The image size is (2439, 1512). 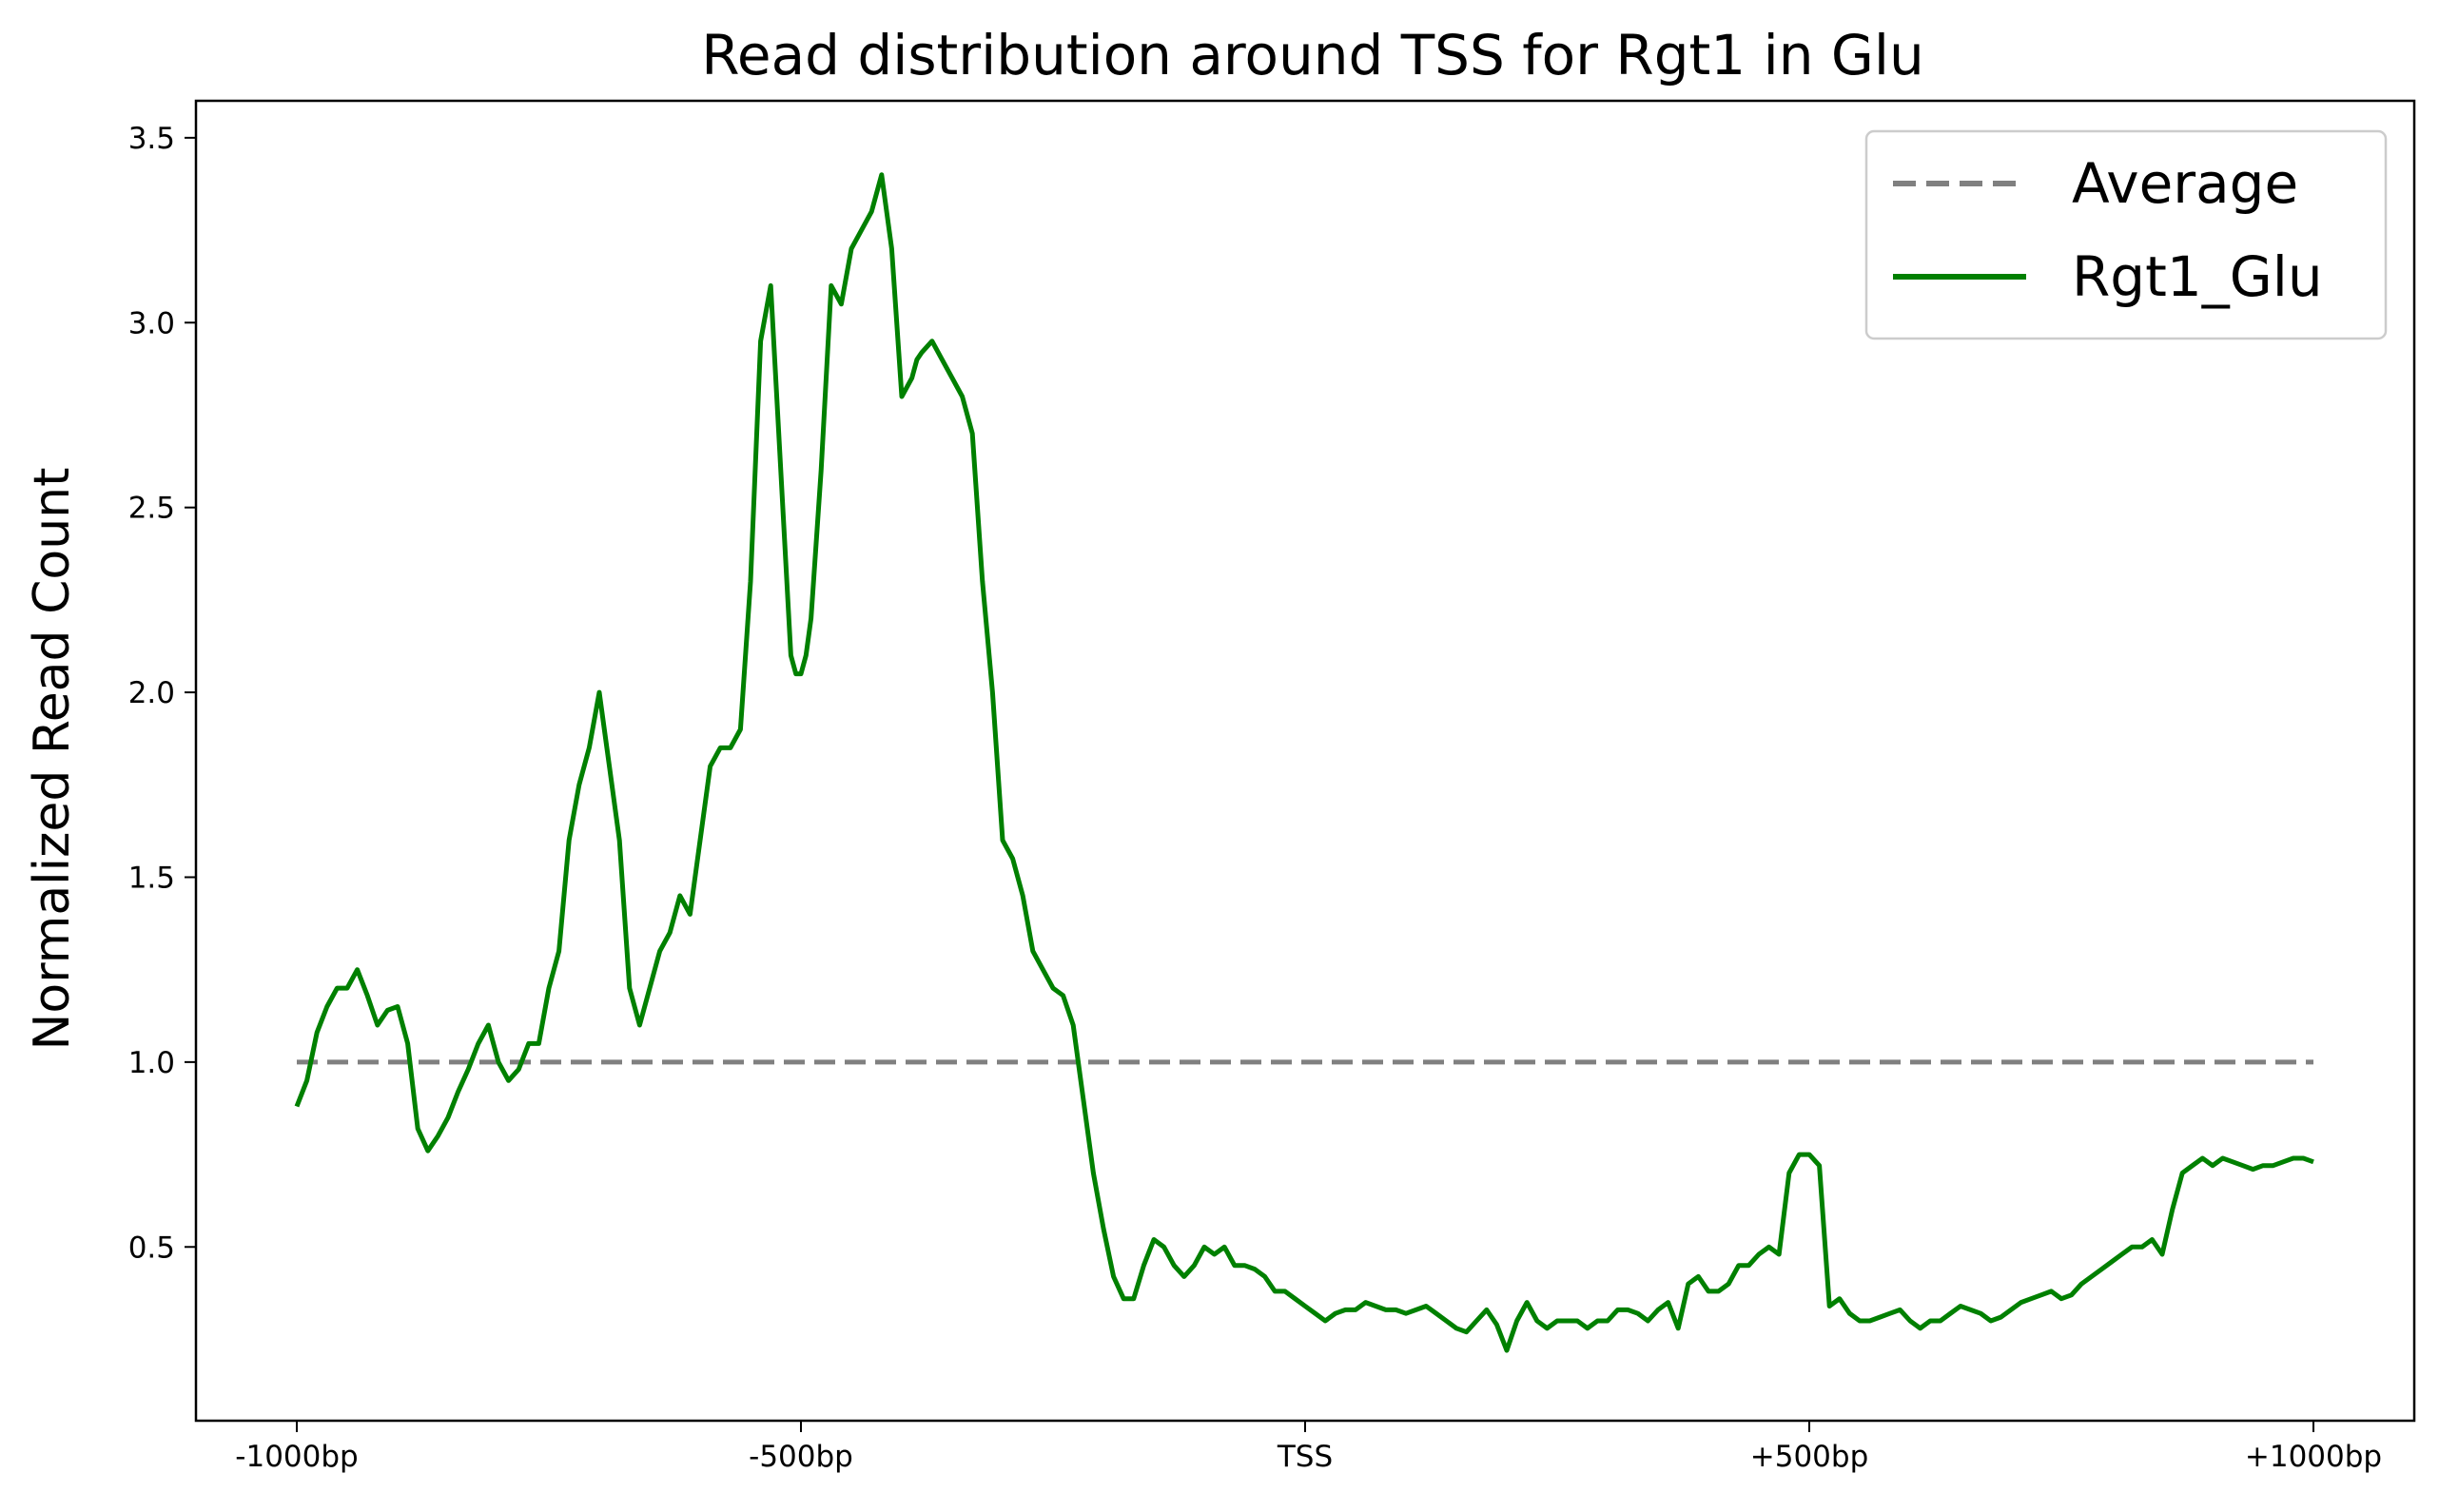 I want to click on y-axis-label: Normalized Read Count, so click(x=52, y=759).